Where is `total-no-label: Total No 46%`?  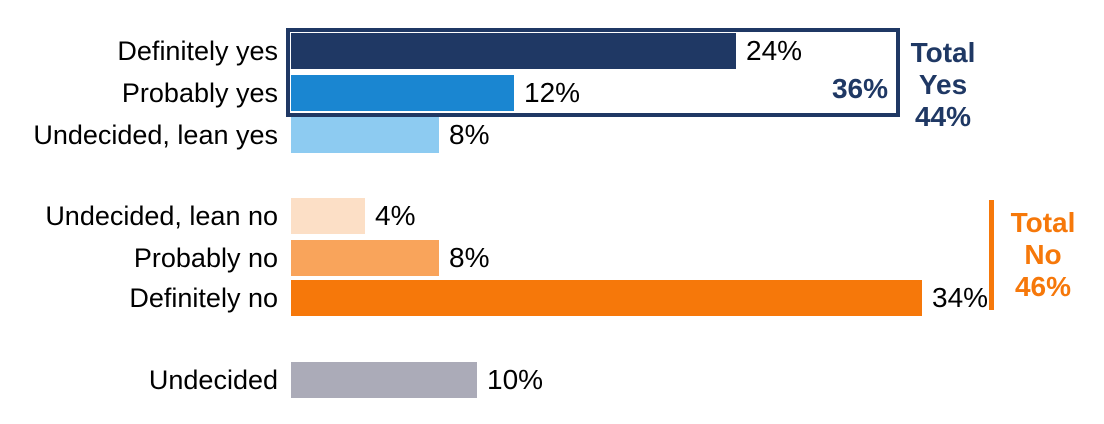 total-no-label: Total No 46% is located at coordinates (1043, 255).